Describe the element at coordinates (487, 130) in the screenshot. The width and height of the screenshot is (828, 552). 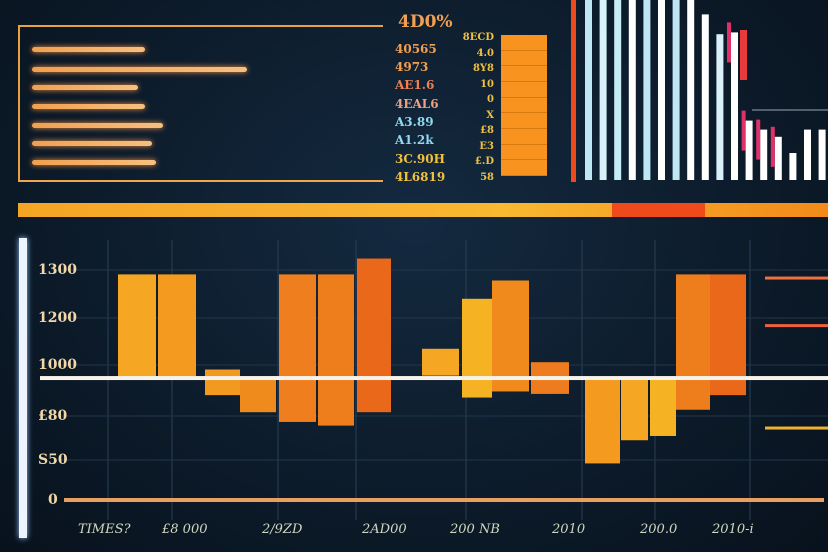
I see `side-label: £8` at that location.